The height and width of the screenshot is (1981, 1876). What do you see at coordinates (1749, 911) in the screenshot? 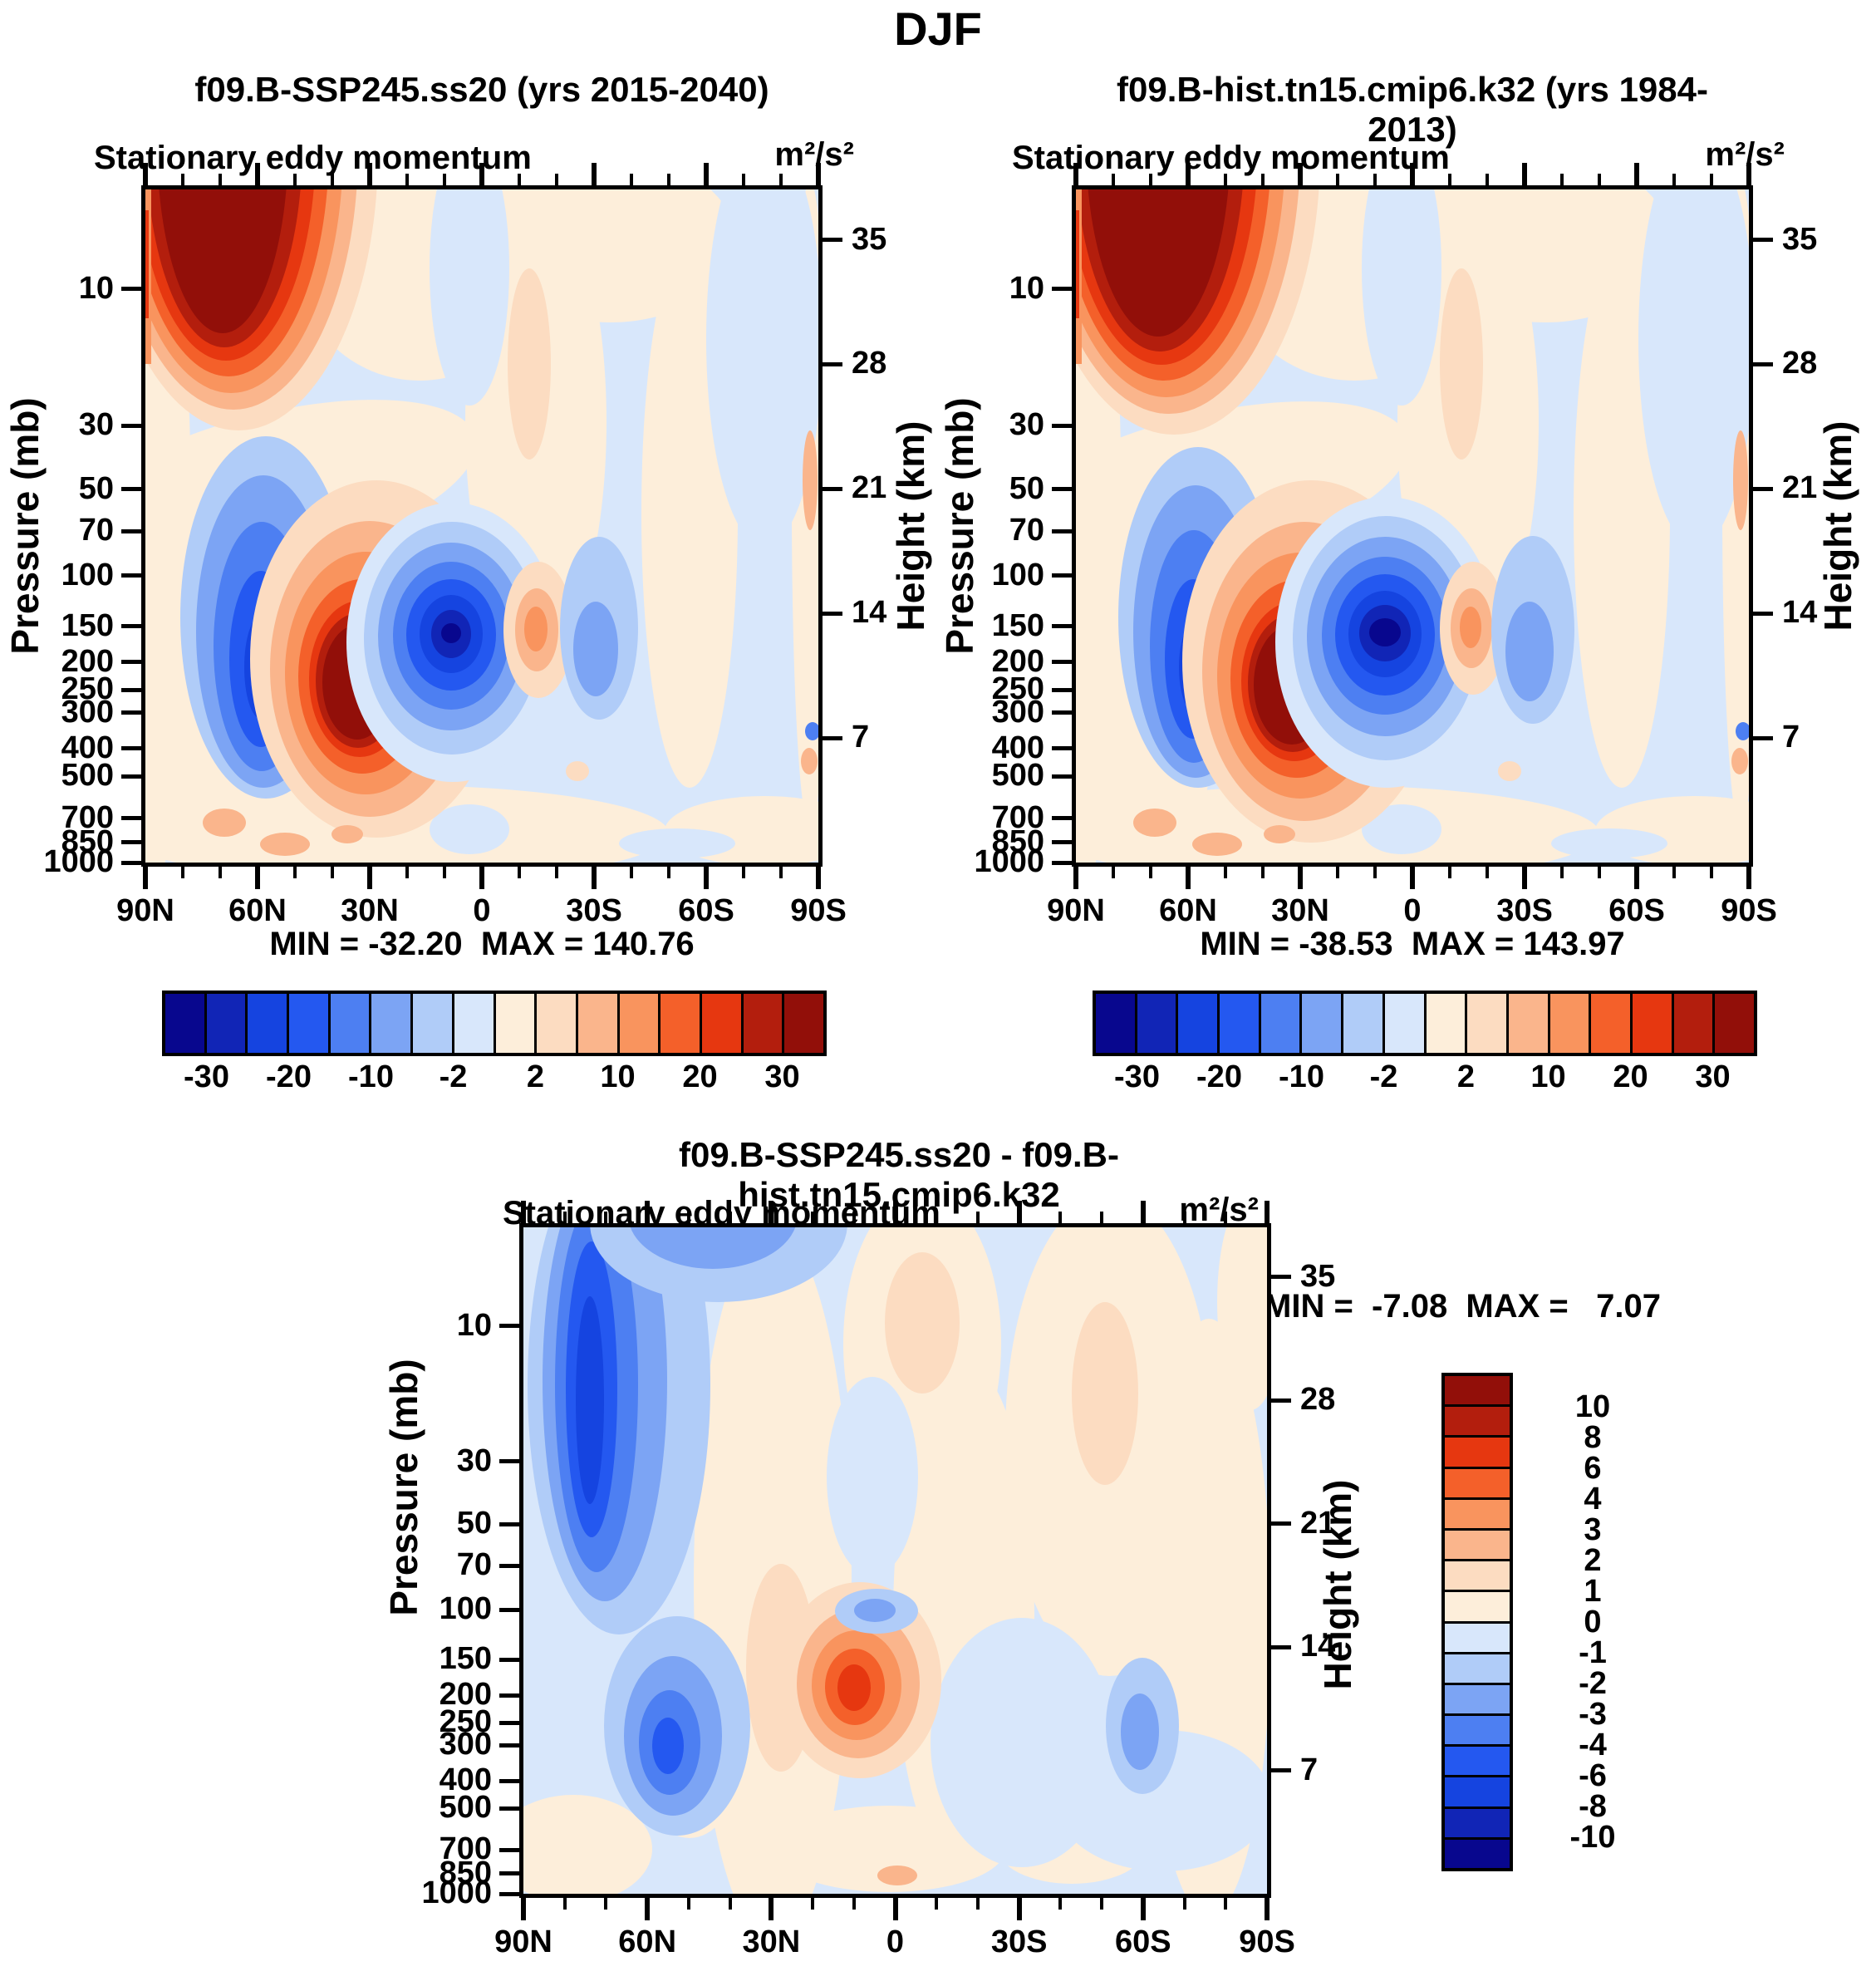
I see `lat-tick-label: 90S` at bounding box center [1749, 911].